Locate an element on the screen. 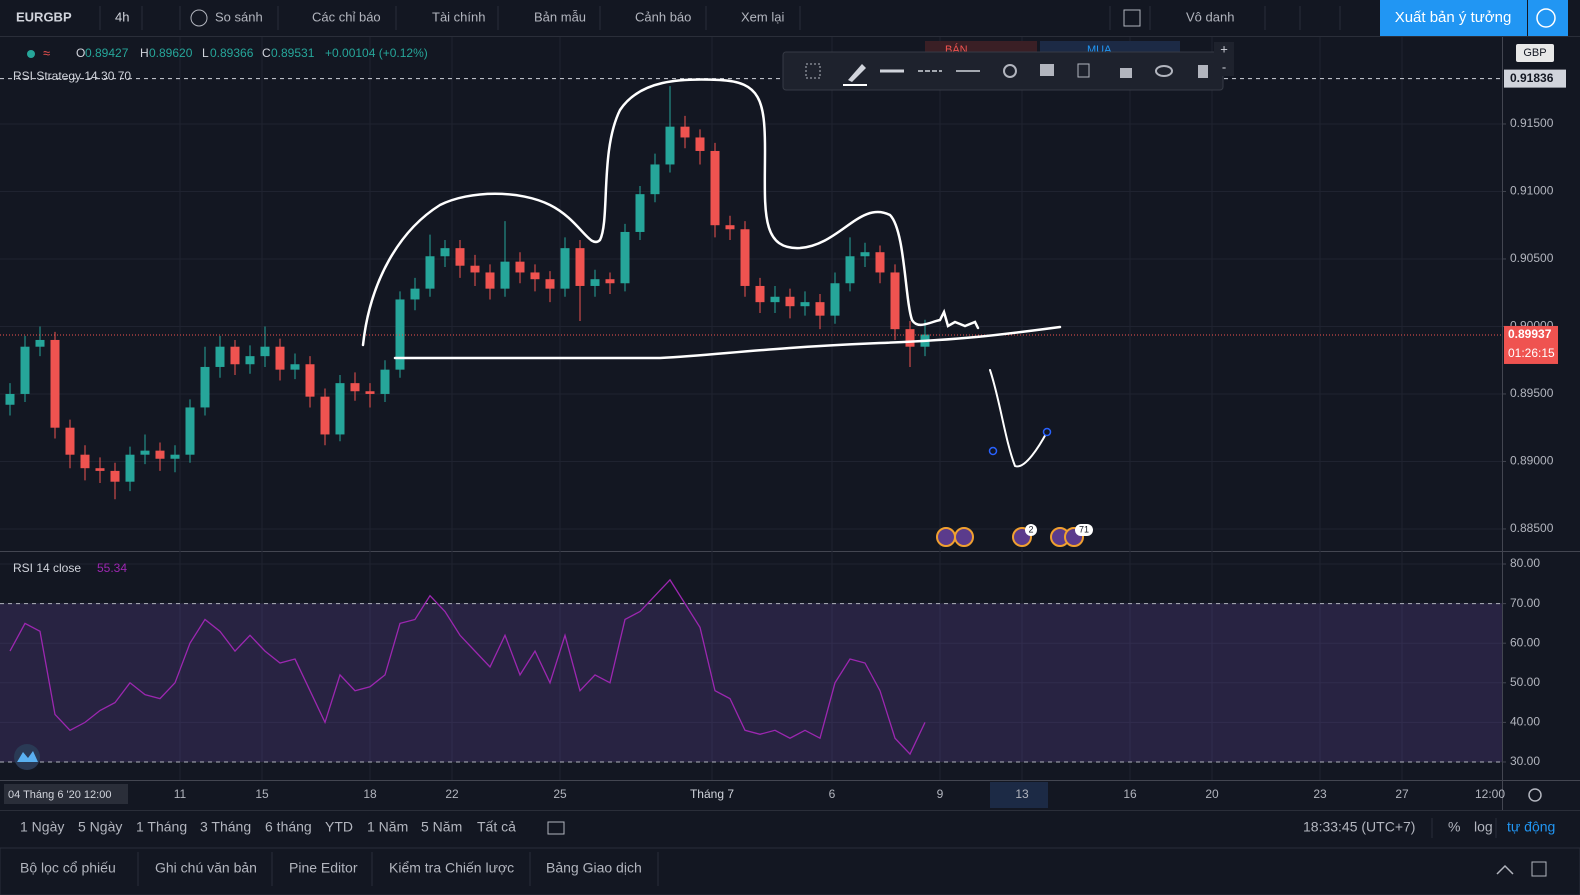 Image resolution: width=1580 pixels, height=895 pixels. x-tick-label: 23 is located at coordinates (1320, 794).